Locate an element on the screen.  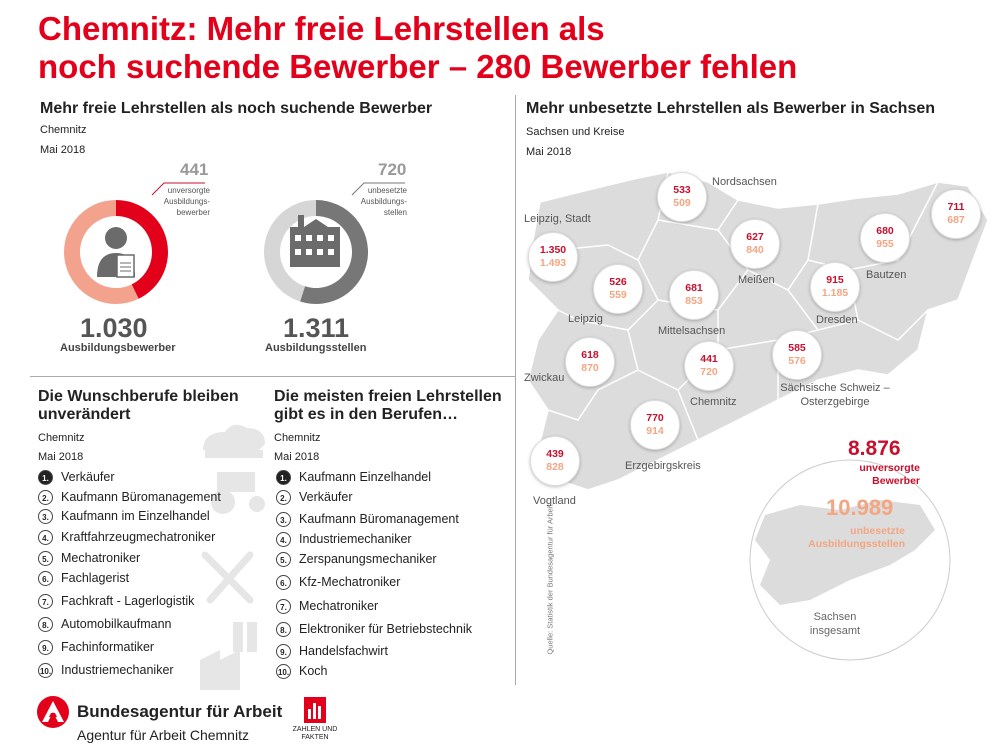
total-bewerber-value: 8.876 is located at coordinates (874, 448).